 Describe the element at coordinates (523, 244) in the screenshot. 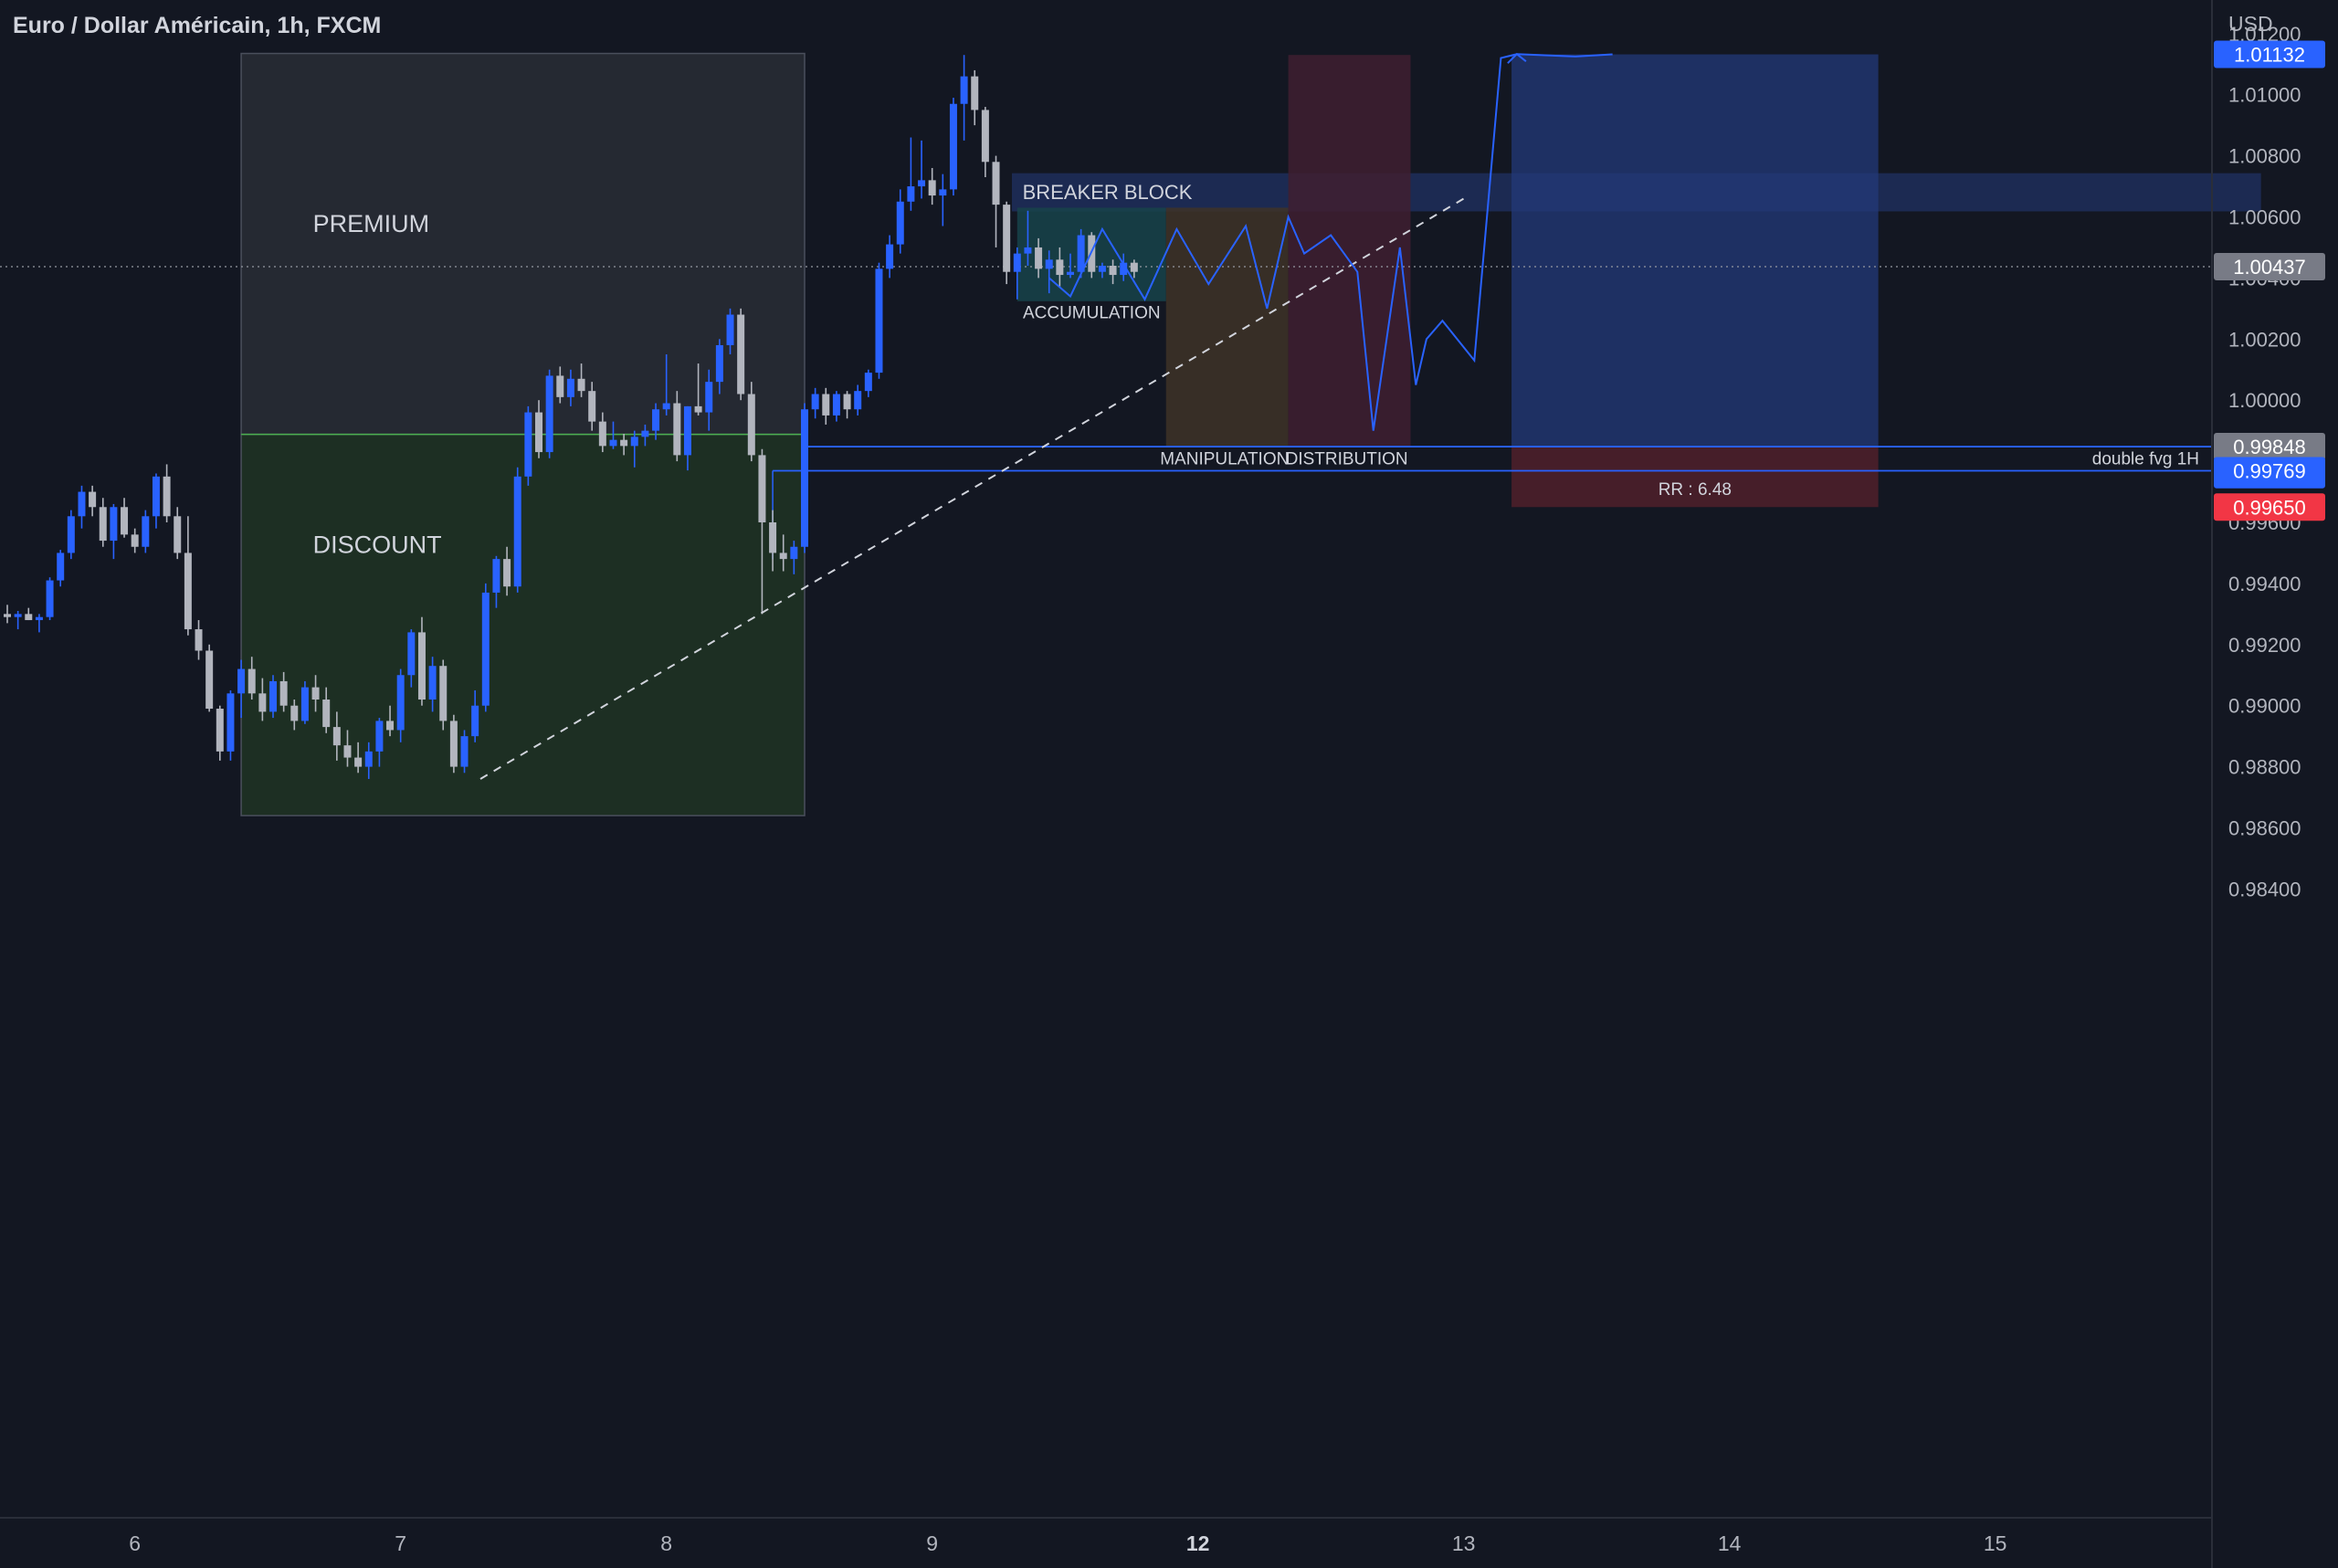

I see `zone-premium` at that location.